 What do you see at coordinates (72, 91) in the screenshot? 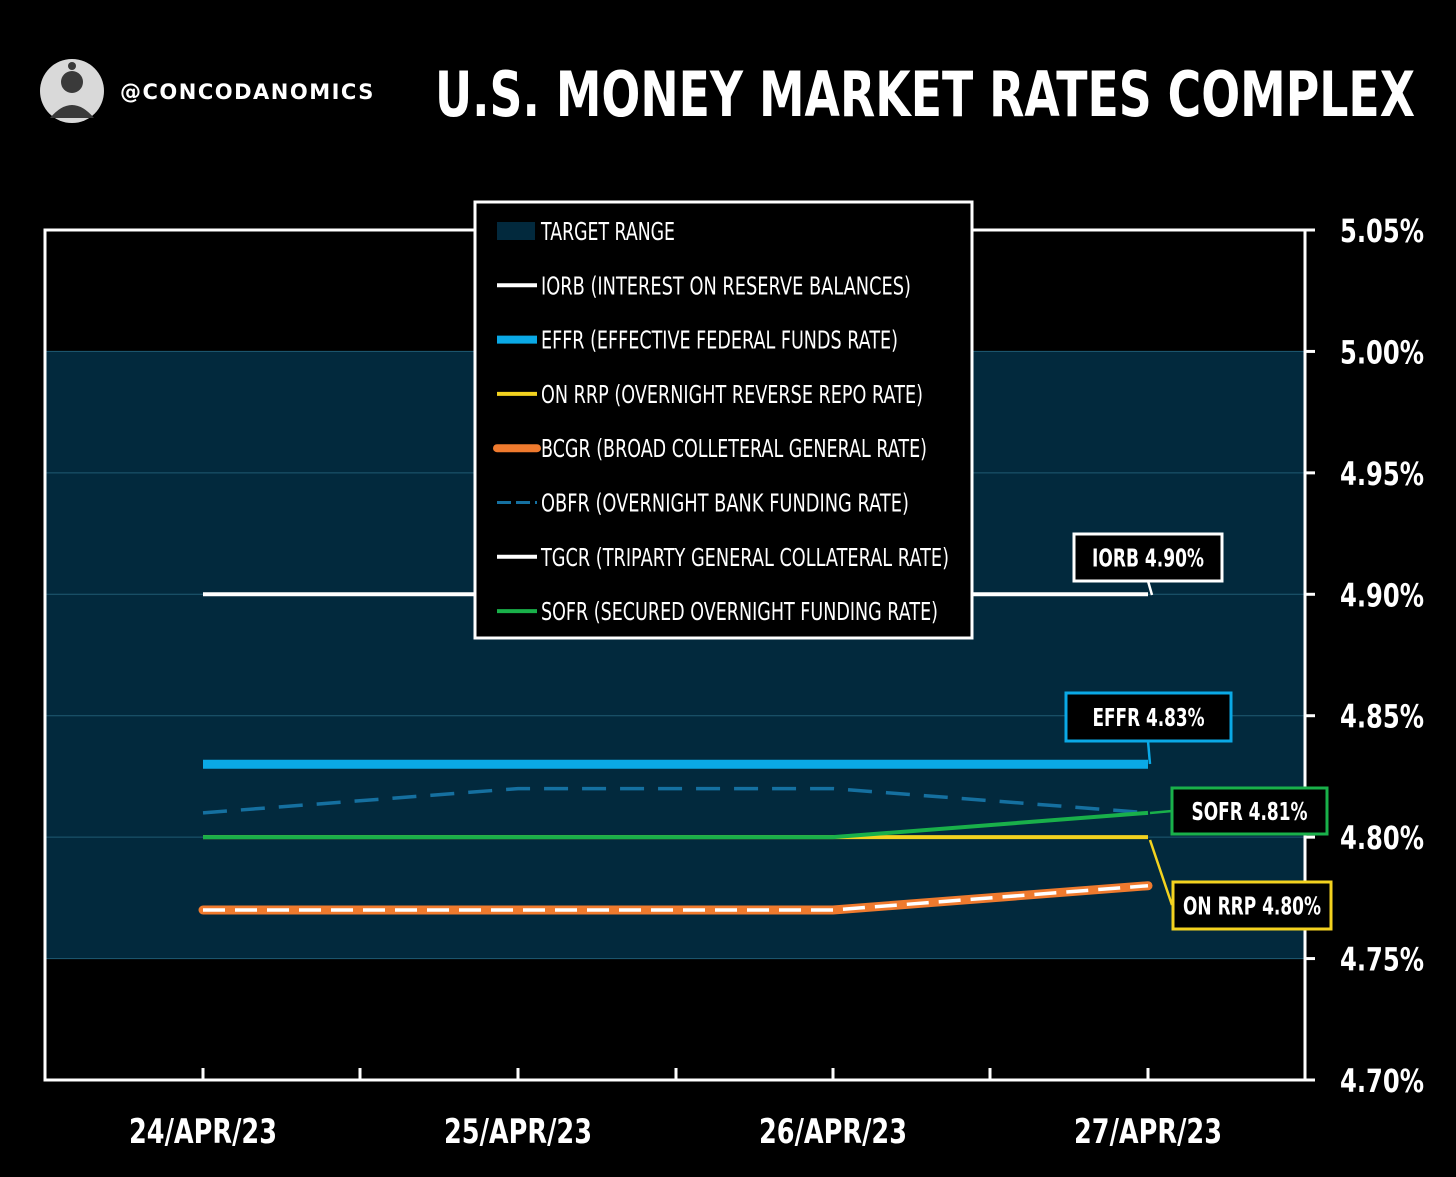
I see `avatar` at bounding box center [72, 91].